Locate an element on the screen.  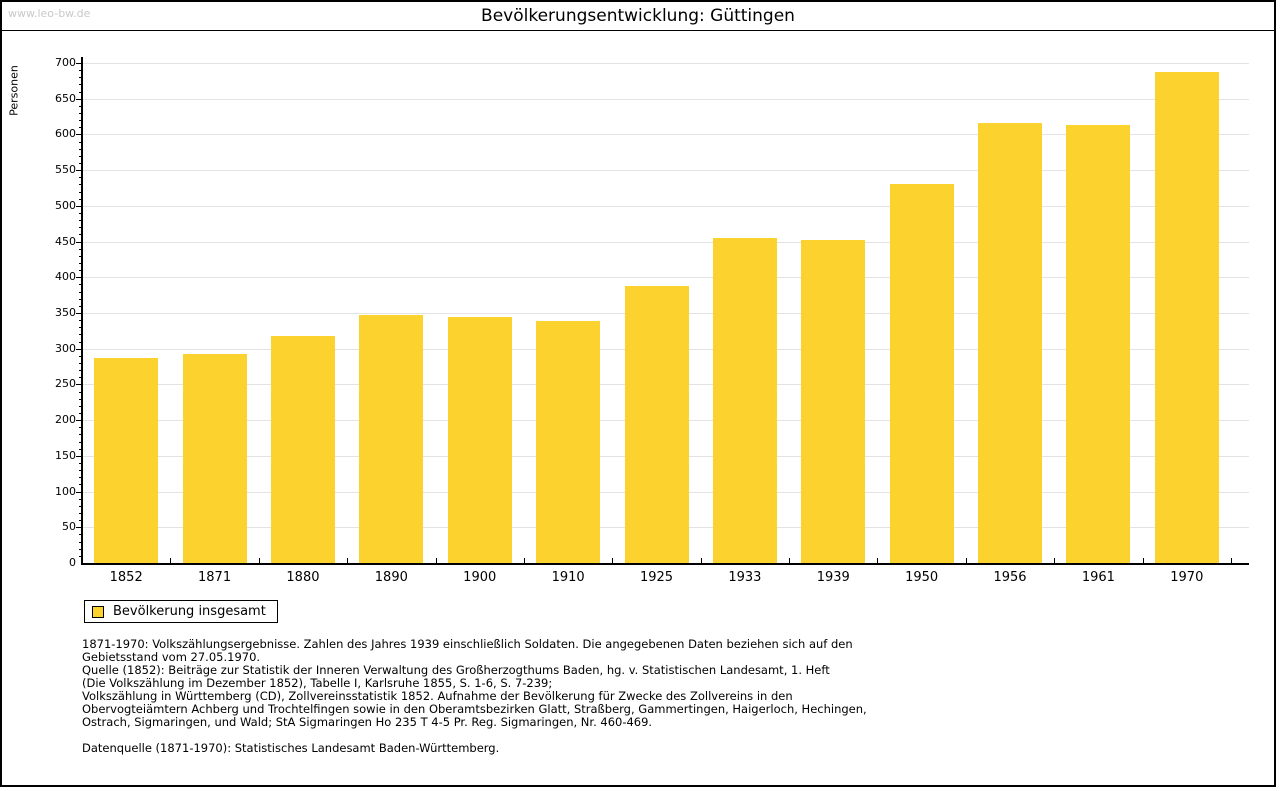
y-tick-label: 250 is located at coordinates (65, 384).